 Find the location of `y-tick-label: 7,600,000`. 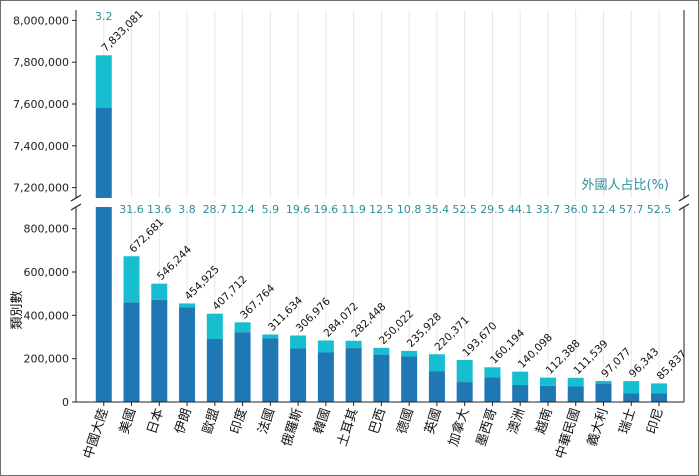

y-tick-label: 7,600,000 is located at coordinates (41, 104).